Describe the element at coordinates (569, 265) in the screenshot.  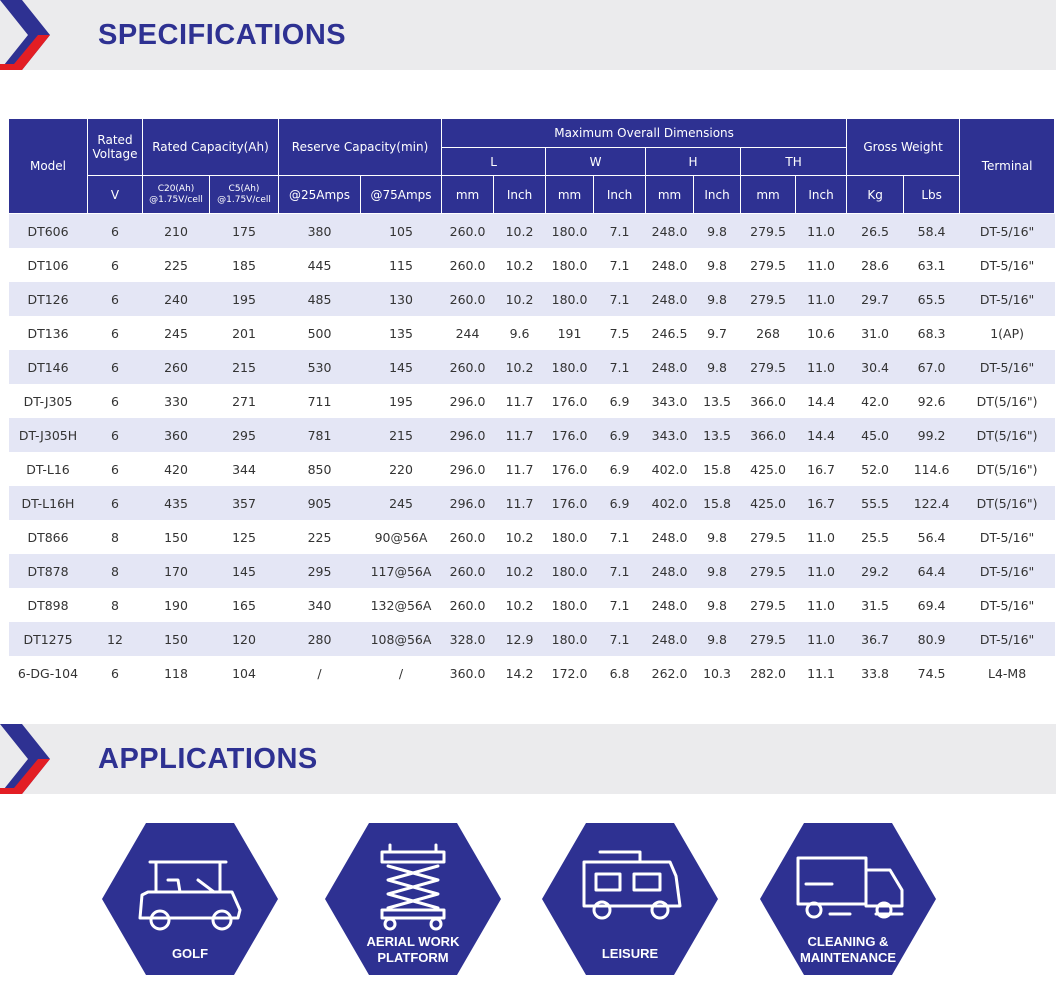
I see `table-cell: 180.0` at that location.